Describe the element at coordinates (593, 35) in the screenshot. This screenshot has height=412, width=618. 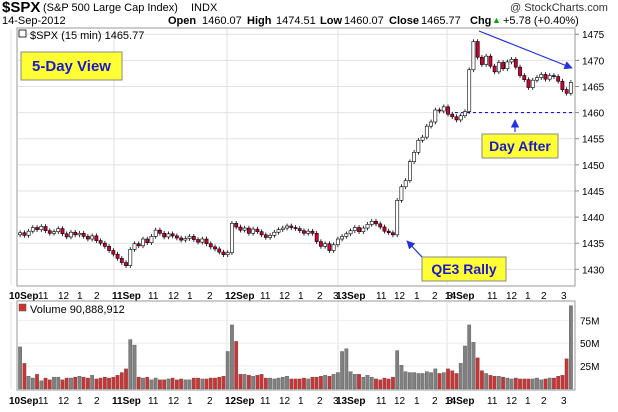
I see `price-tick-label: 1475` at that location.